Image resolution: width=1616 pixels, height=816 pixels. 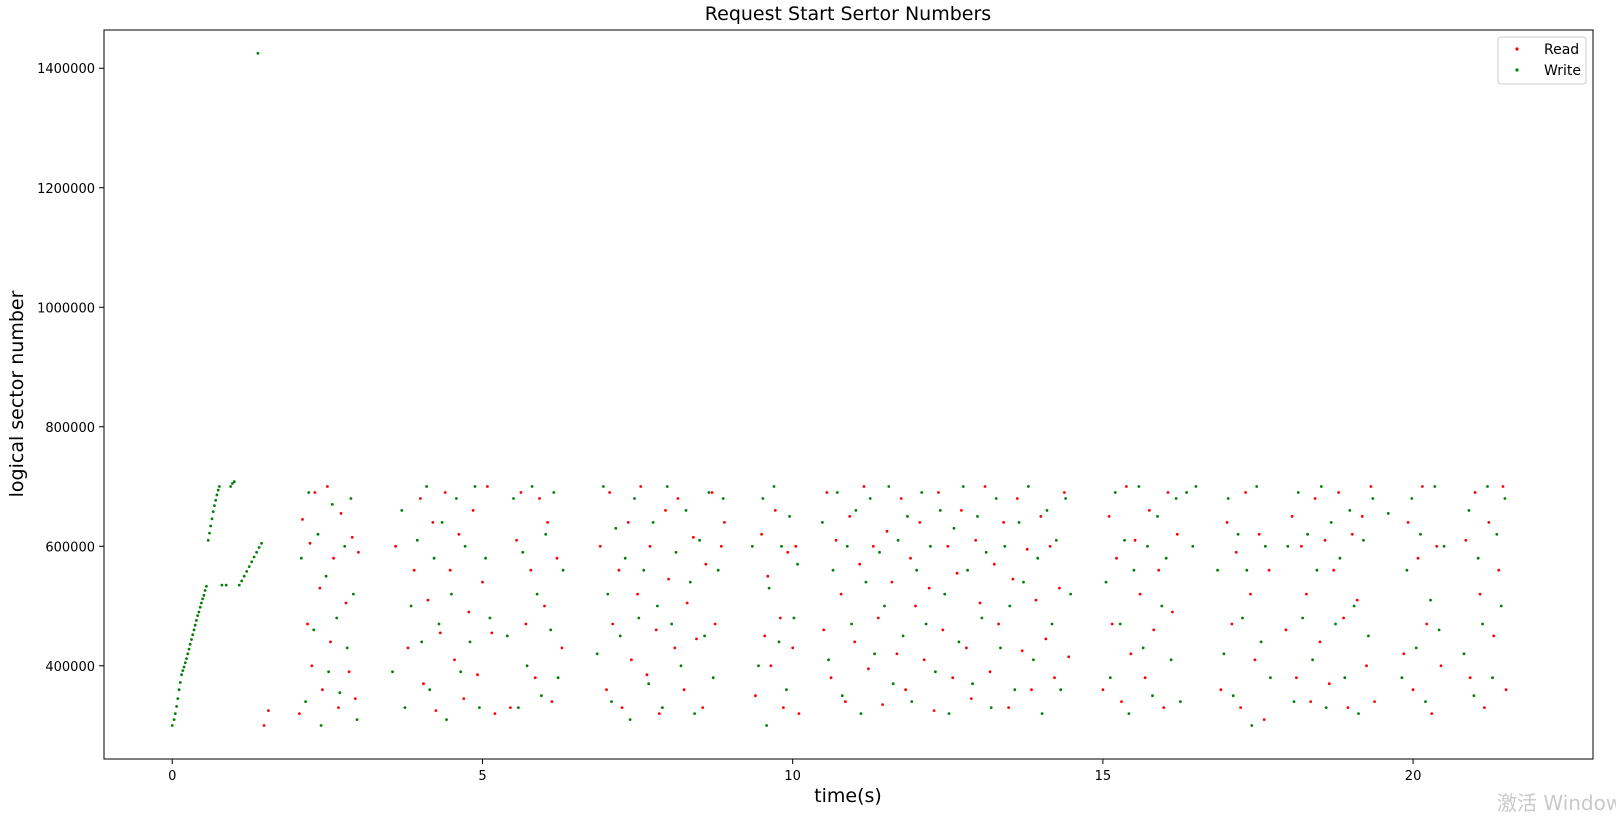 What do you see at coordinates (794, 771) in the screenshot?
I see `x-axis: 0 5 10 15 20` at bounding box center [794, 771].